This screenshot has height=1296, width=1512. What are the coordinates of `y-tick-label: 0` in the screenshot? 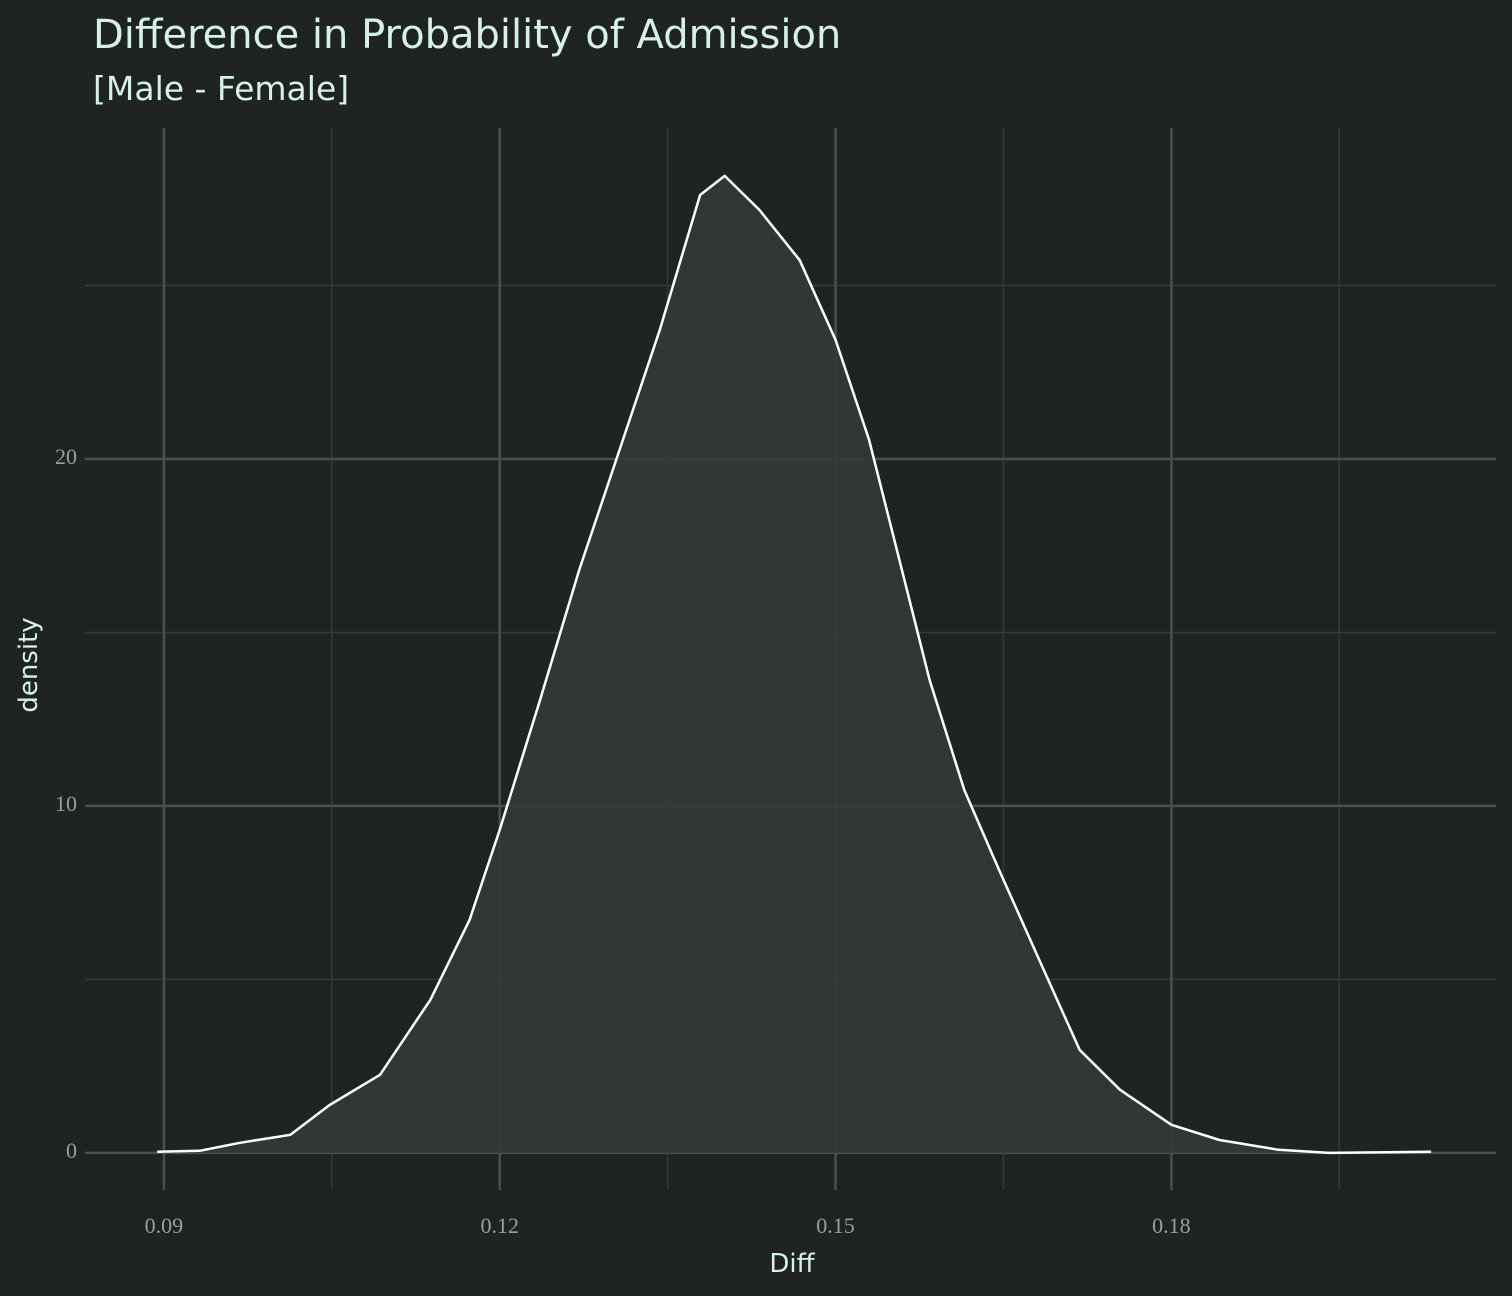 It's located at (71, 1150).